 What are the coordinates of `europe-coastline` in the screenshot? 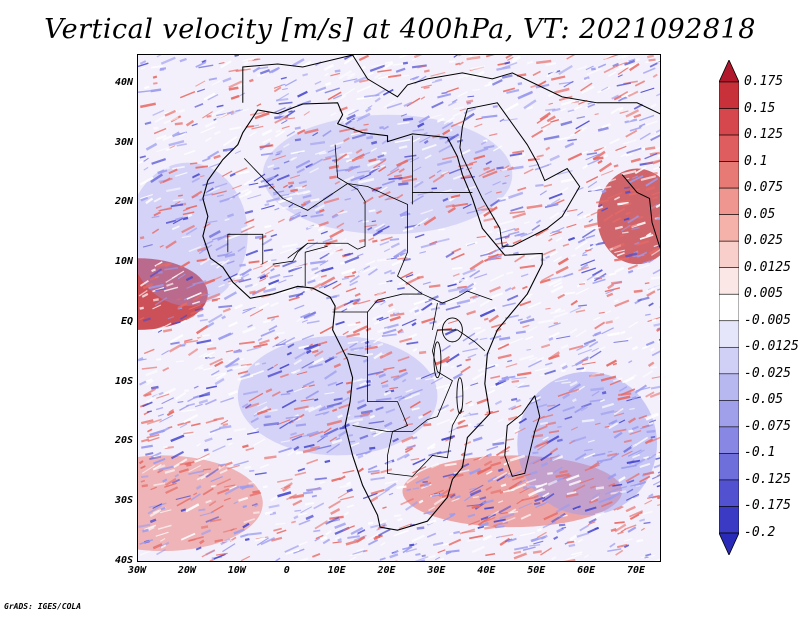 It's located at (451, 85).